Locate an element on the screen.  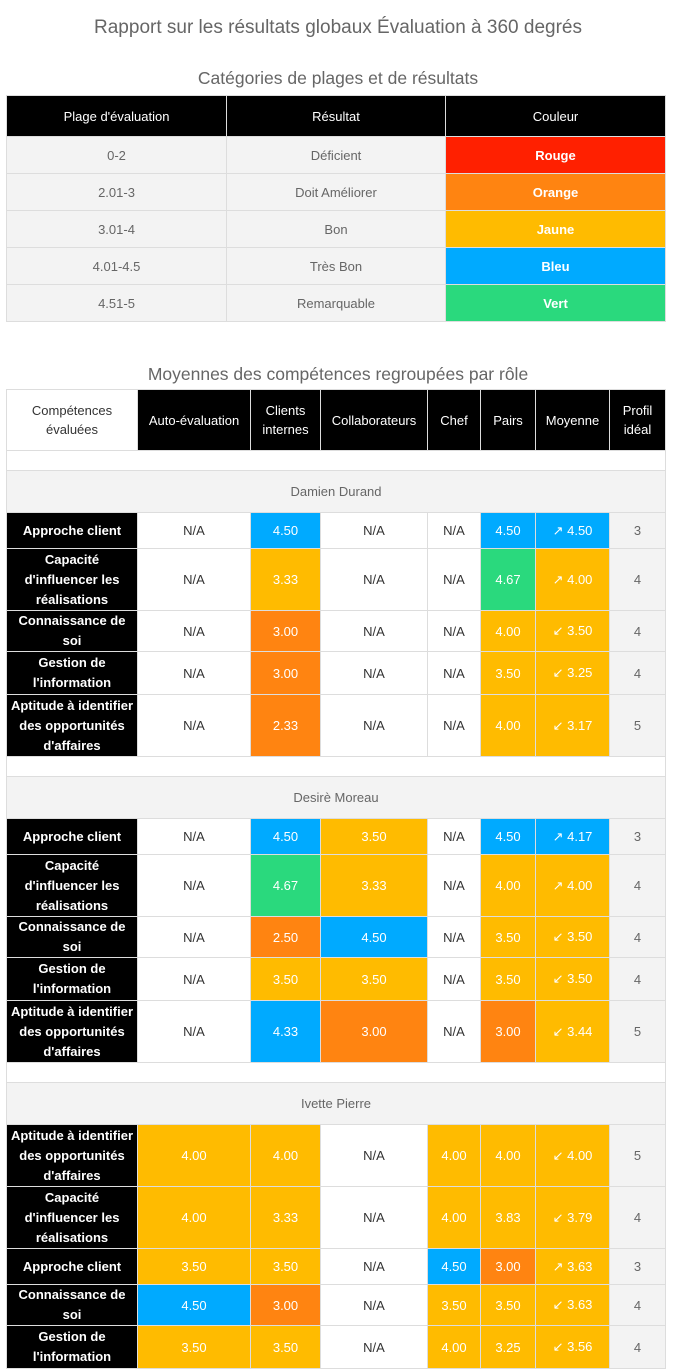
header-color: Couleur is located at coordinates (555, 116).